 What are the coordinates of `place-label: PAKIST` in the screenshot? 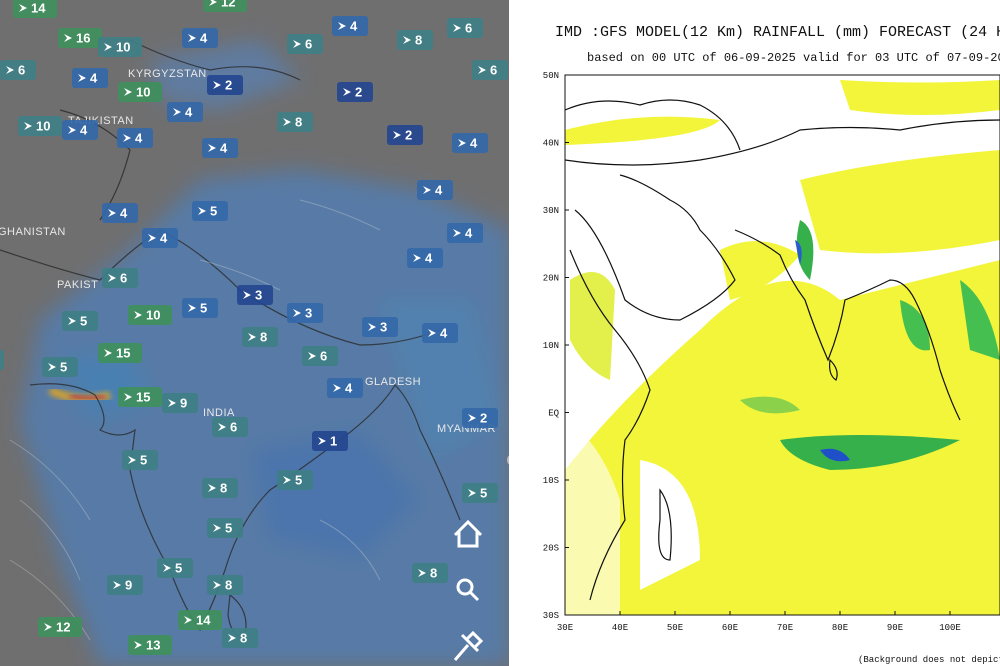 It's located at (77, 285).